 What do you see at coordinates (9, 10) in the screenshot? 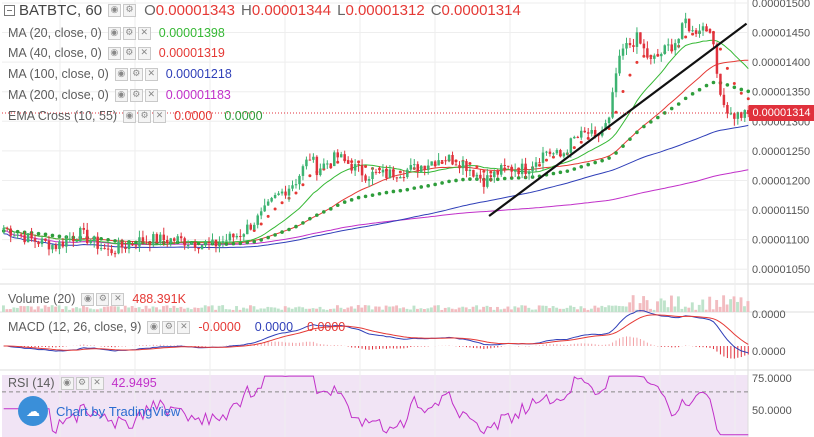
I see `collapse-icon` at bounding box center [9, 10].